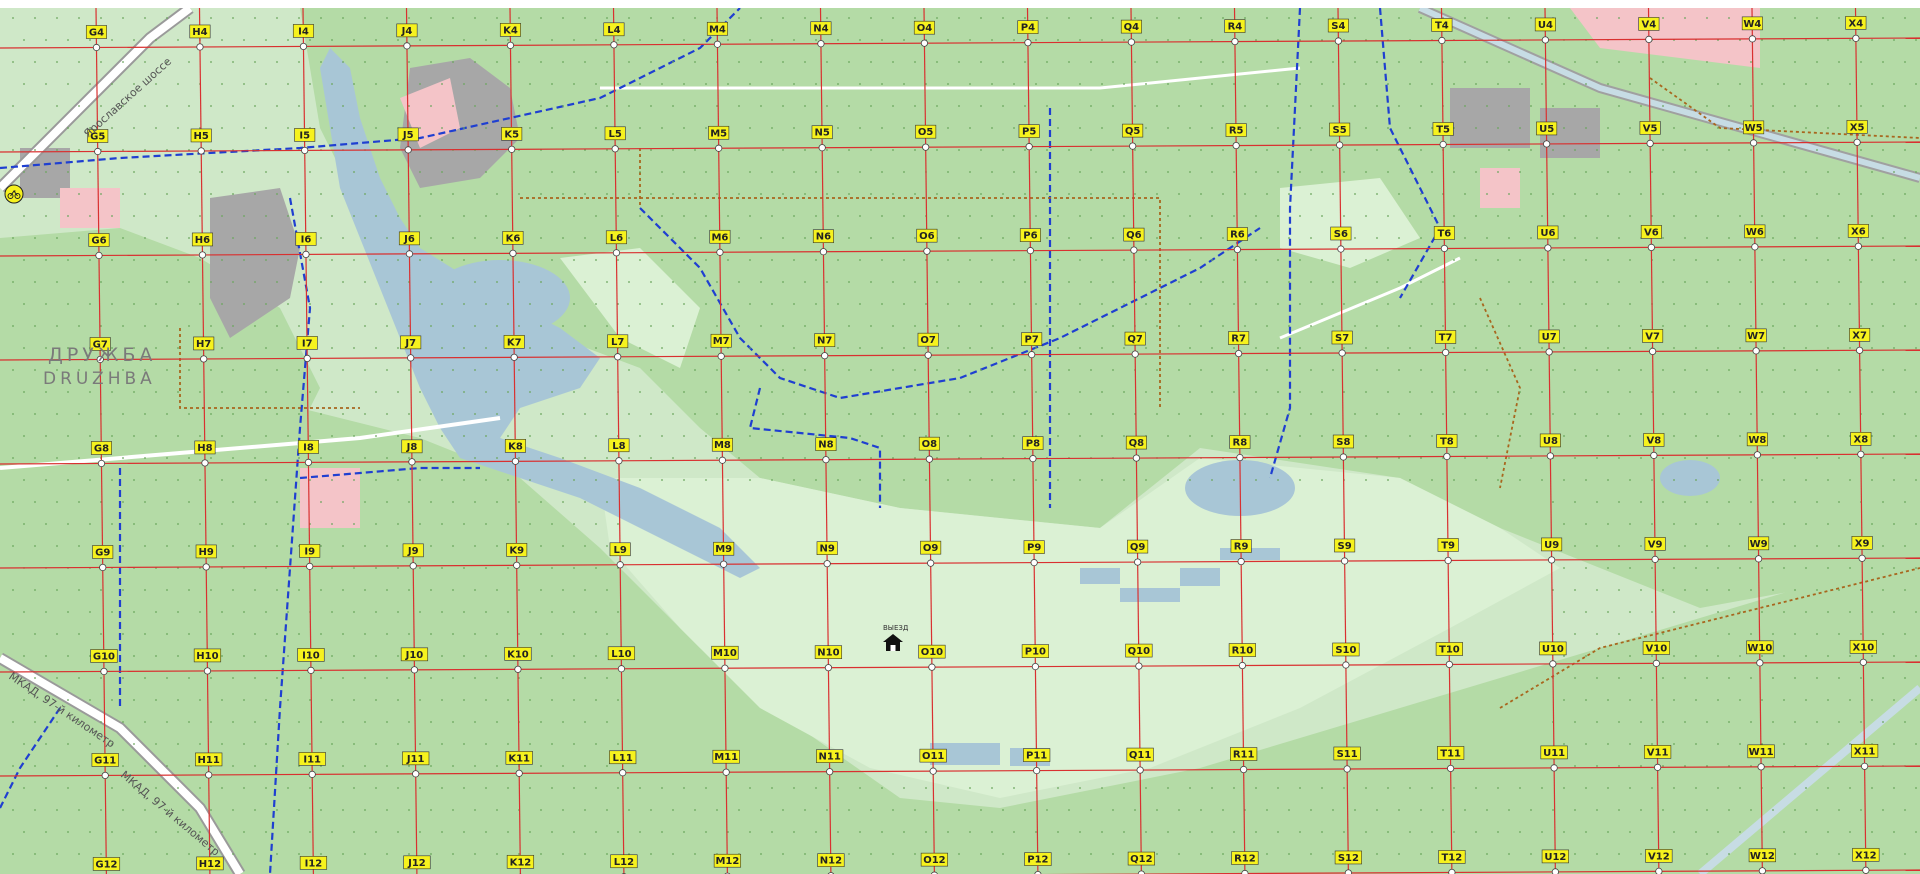 The image size is (1920, 874). Describe the element at coordinates (623, 763) in the screenshot. I see `grid-label-L11: L11` at that location.